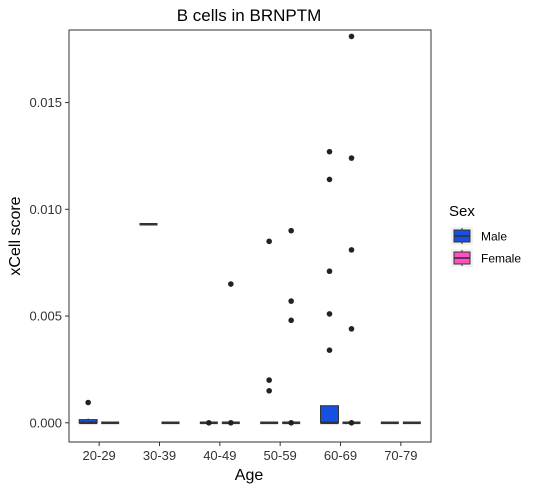 Image resolution: width=536 pixels, height=489 pixels. What do you see at coordinates (15, 235) in the screenshot?
I see `y-axis-title: xCell score` at bounding box center [15, 235].